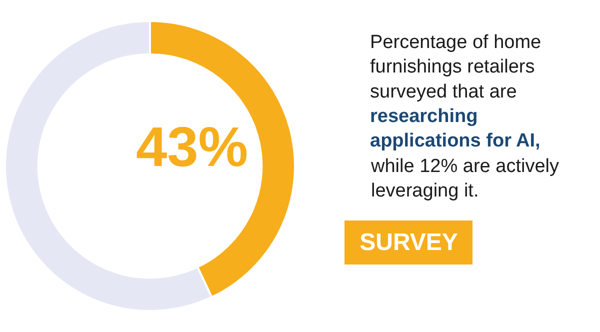 Image resolution: width=600 pixels, height=332 pixels. I want to click on text: Percentage of home furnishings retailers surveyed that are, so click(456, 67).